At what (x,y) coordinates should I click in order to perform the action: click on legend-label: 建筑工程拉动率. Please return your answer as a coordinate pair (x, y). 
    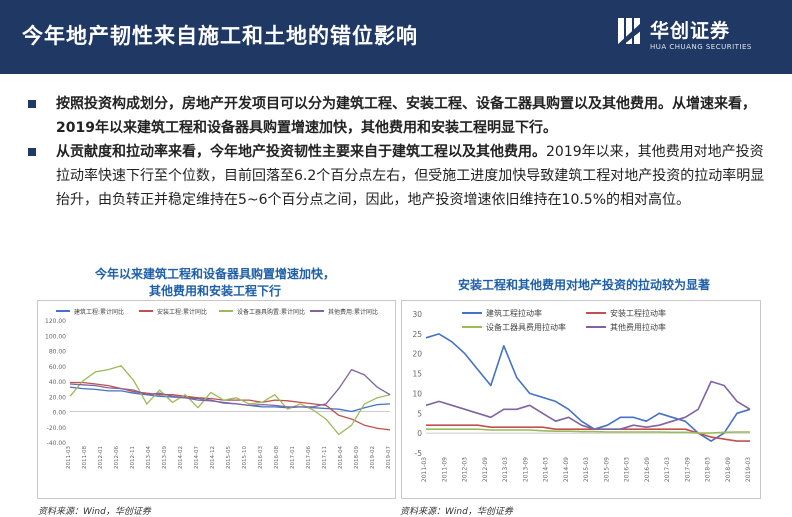
    Looking at the image, I should click on (514, 313).